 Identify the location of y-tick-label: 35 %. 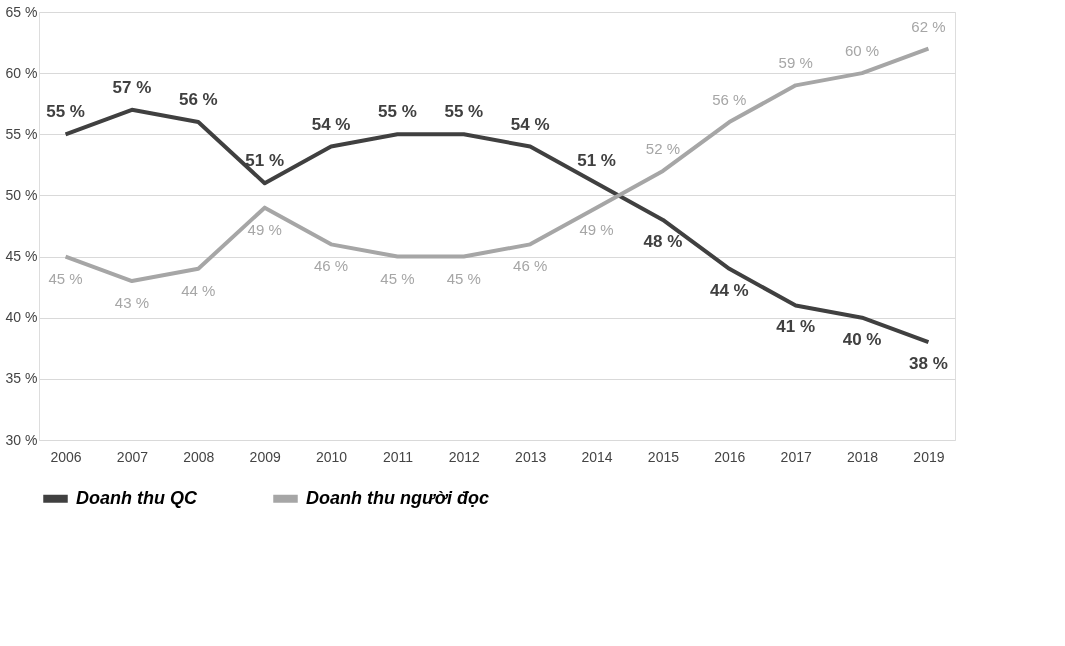
(21, 378).